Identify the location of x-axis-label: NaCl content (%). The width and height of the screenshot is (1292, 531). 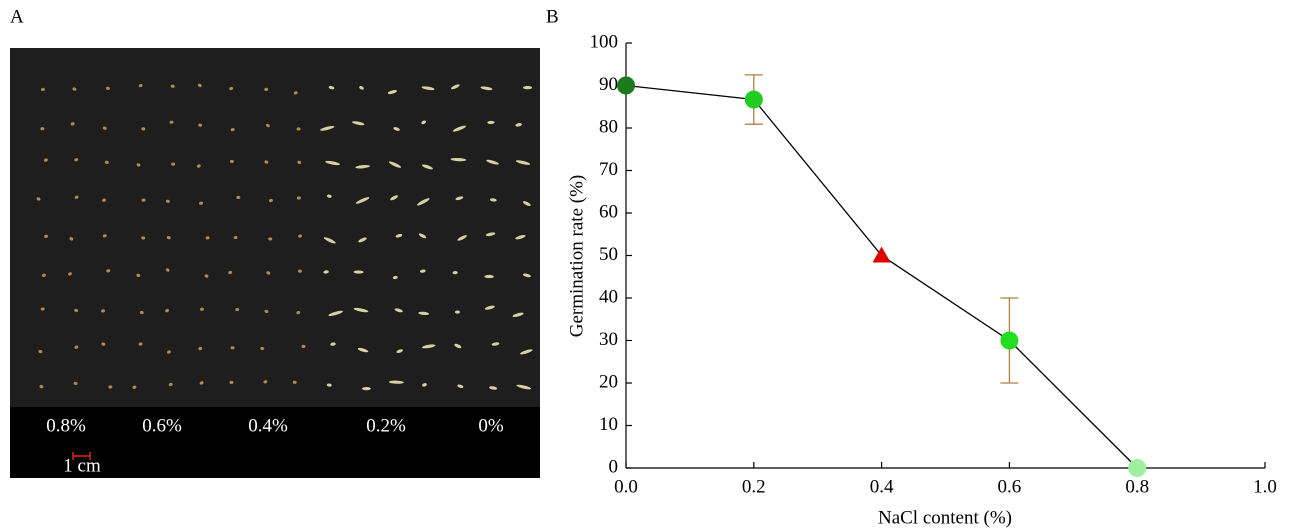
(945, 517).